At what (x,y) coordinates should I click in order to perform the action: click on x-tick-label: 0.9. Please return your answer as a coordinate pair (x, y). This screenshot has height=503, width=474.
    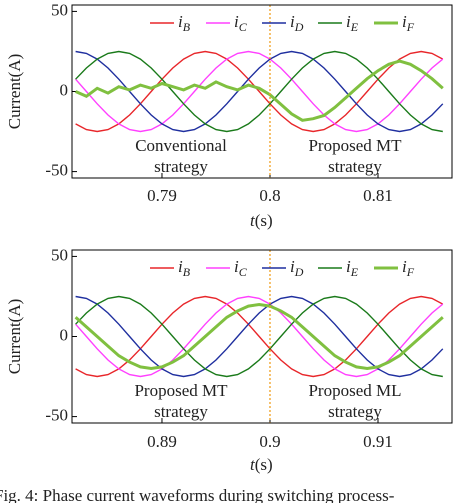
    Looking at the image, I should click on (269, 441).